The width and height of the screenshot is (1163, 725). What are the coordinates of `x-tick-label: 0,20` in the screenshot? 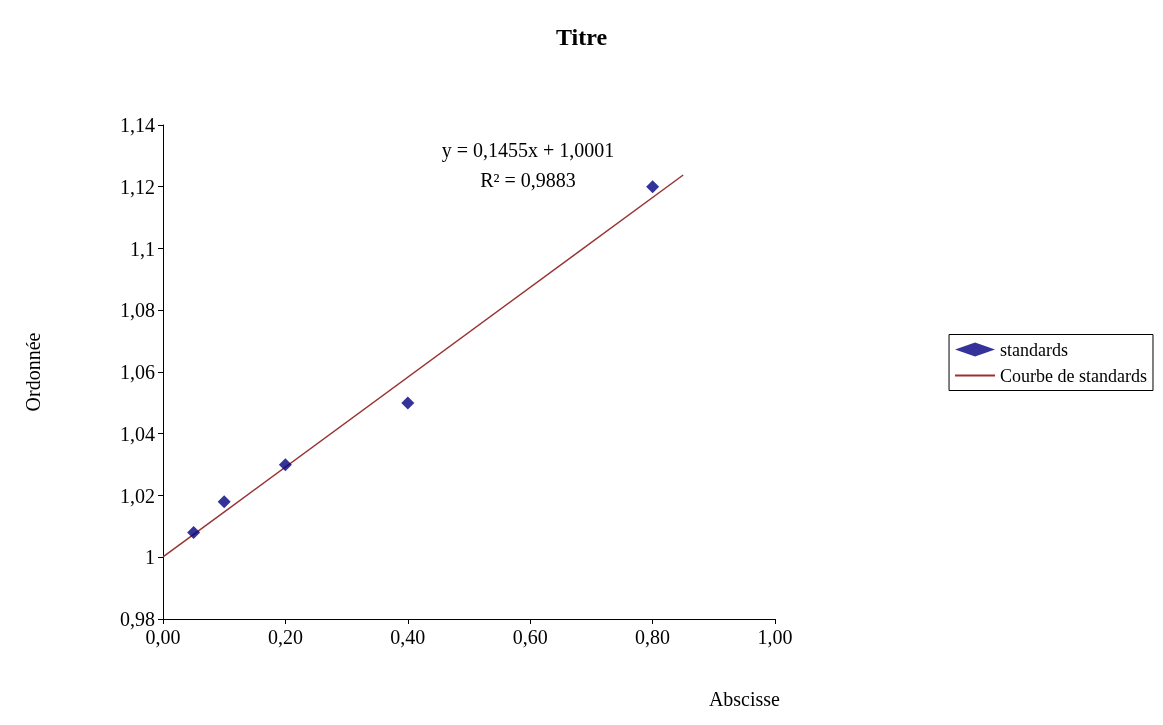 It's located at (285, 637).